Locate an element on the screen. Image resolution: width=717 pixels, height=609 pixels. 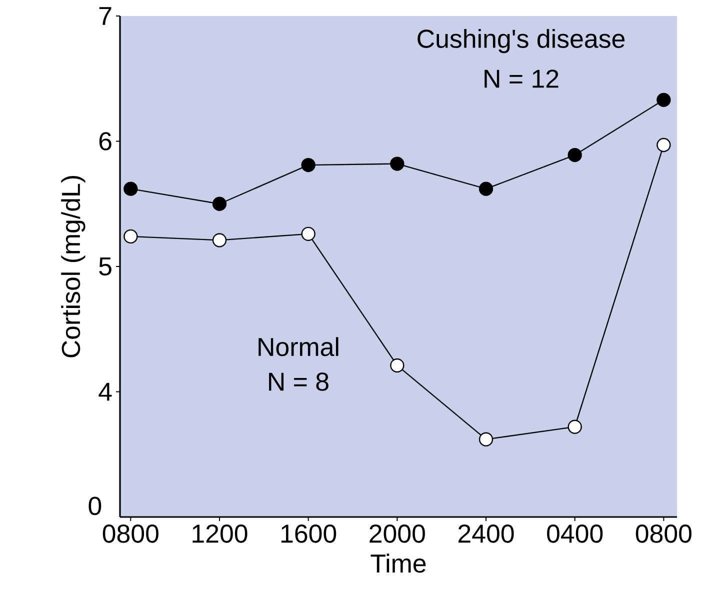
x-tick-label: 2400 is located at coordinates (486, 533).